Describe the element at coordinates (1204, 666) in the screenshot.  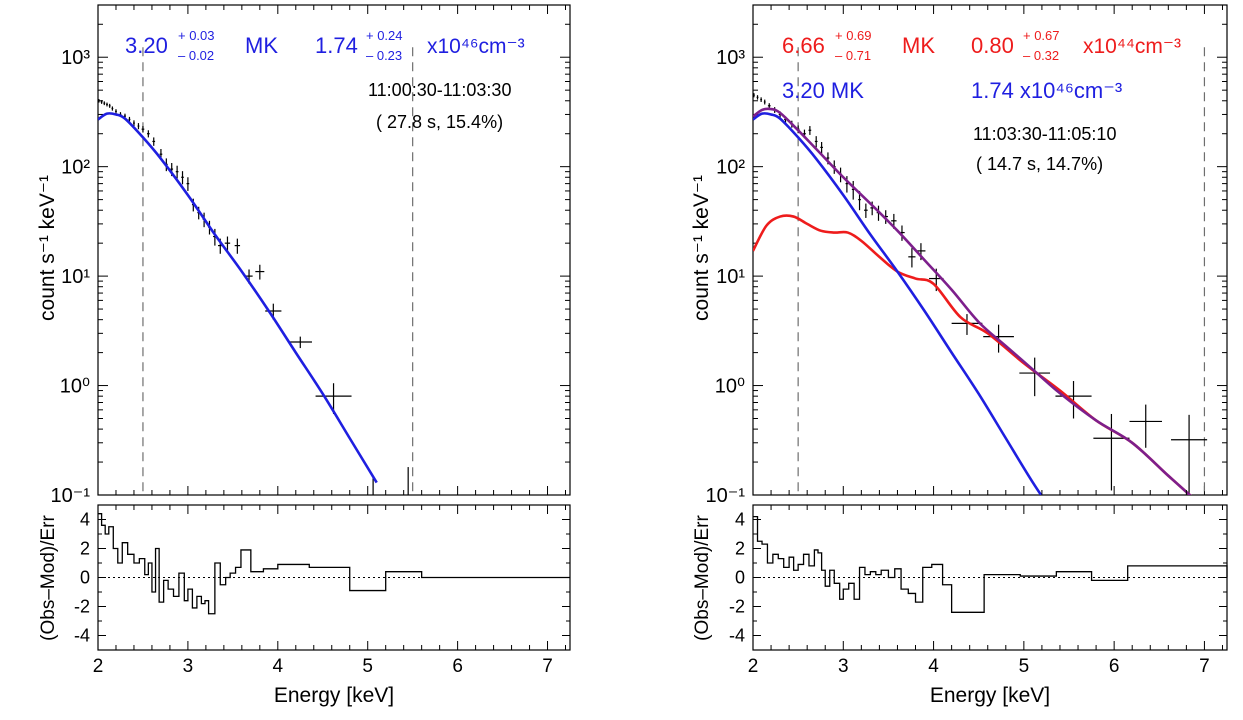
I see `right-x-tick-label: 7` at that location.